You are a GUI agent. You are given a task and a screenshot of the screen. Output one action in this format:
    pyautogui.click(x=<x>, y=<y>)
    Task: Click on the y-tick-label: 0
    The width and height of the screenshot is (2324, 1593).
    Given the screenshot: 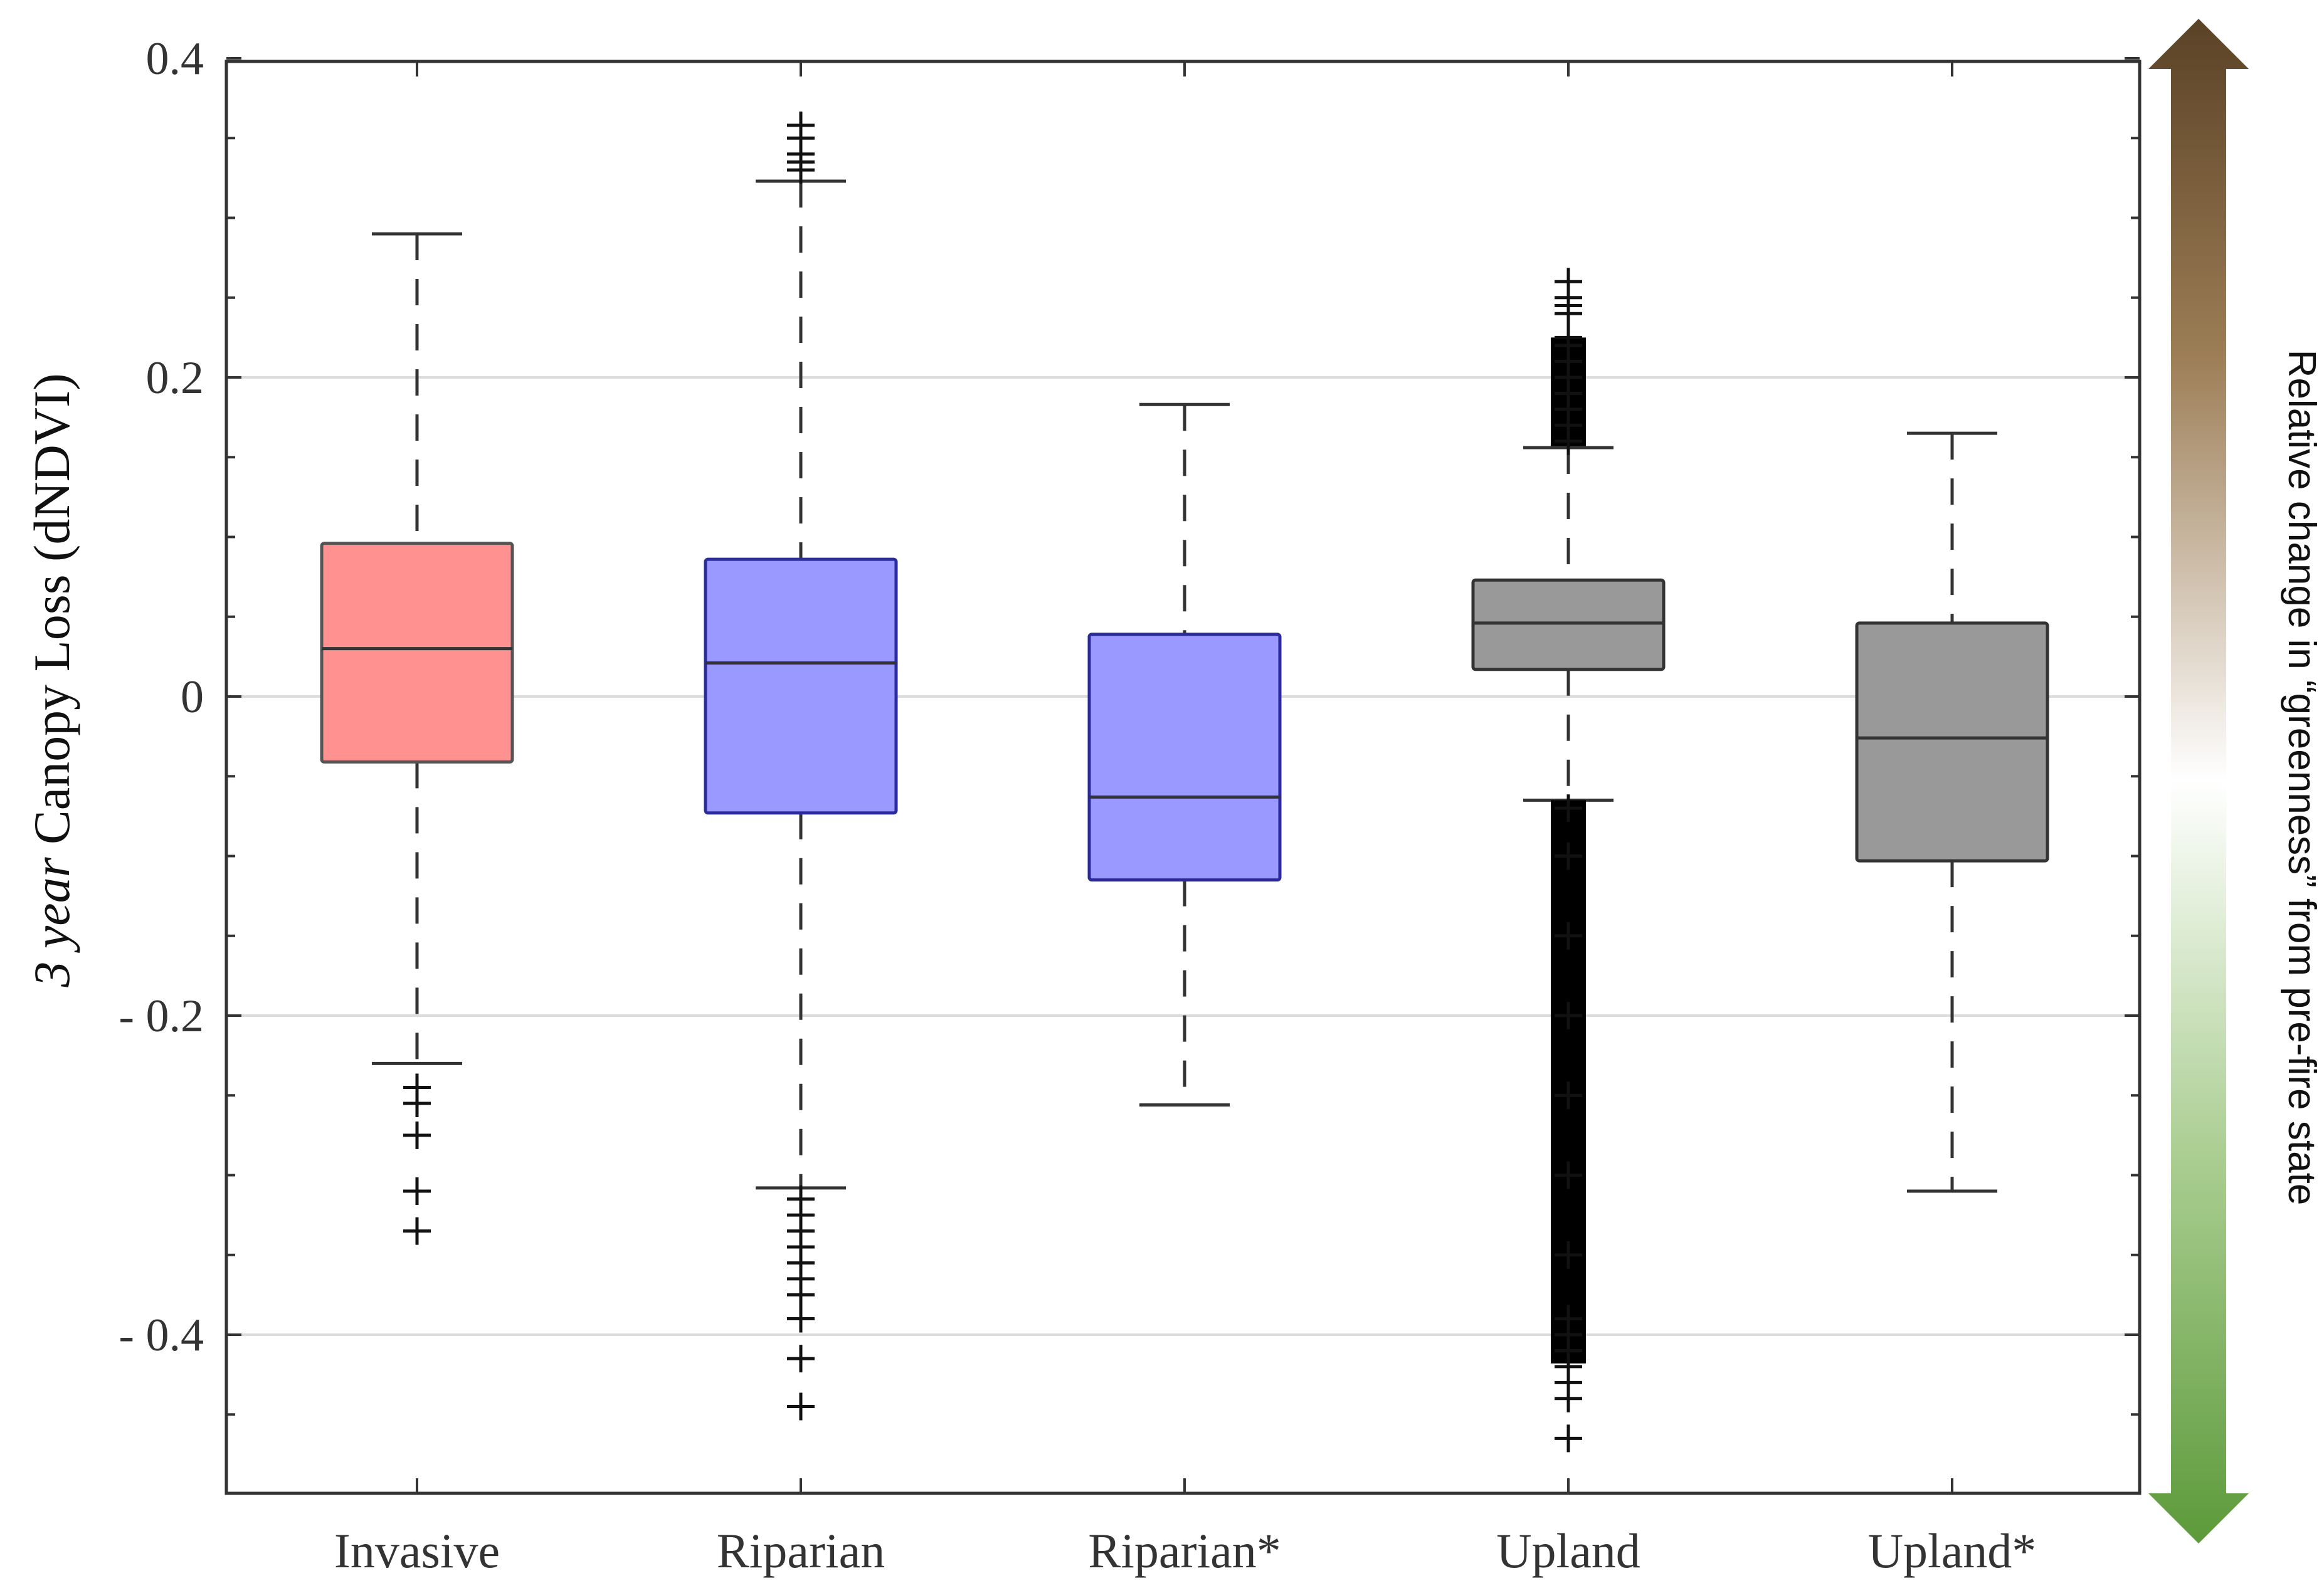 What is the action you would take?
    pyautogui.click(x=192, y=697)
    